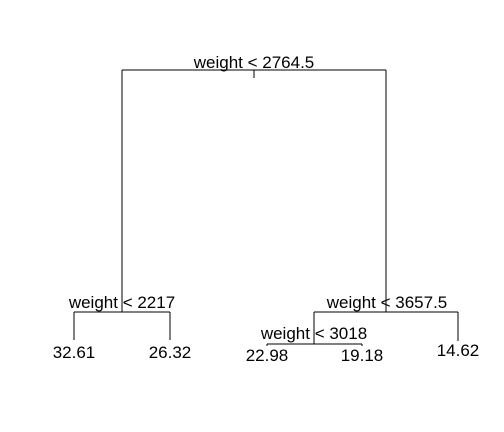 This screenshot has height=432, width=504. Describe the element at coordinates (170, 352) in the screenshot. I see `leaf-label: 26.32` at that location.